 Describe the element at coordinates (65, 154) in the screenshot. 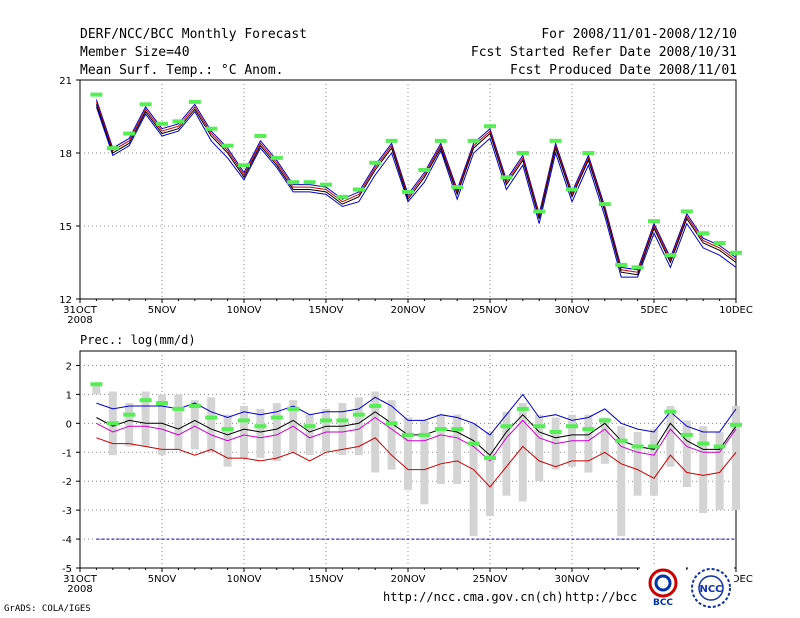

I see `y-tick-label: 18` at that location.